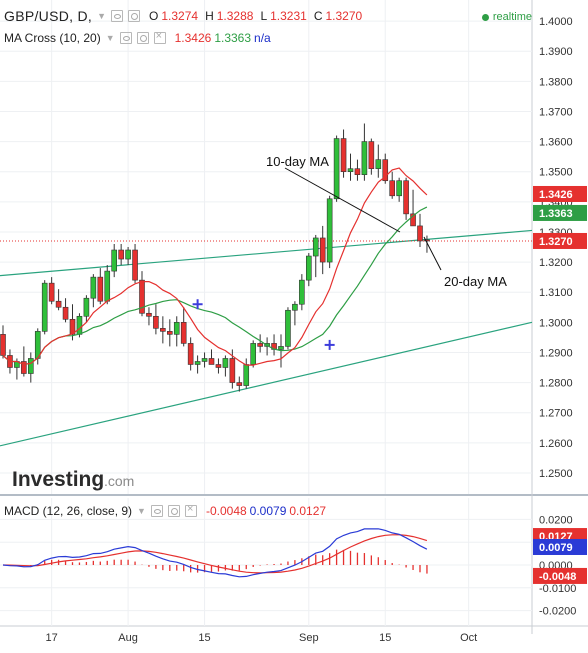 The width and height of the screenshot is (588, 653). Describe the element at coordinates (297, 161) in the screenshot. I see `ma10-annotation: 10-day MA` at that location.